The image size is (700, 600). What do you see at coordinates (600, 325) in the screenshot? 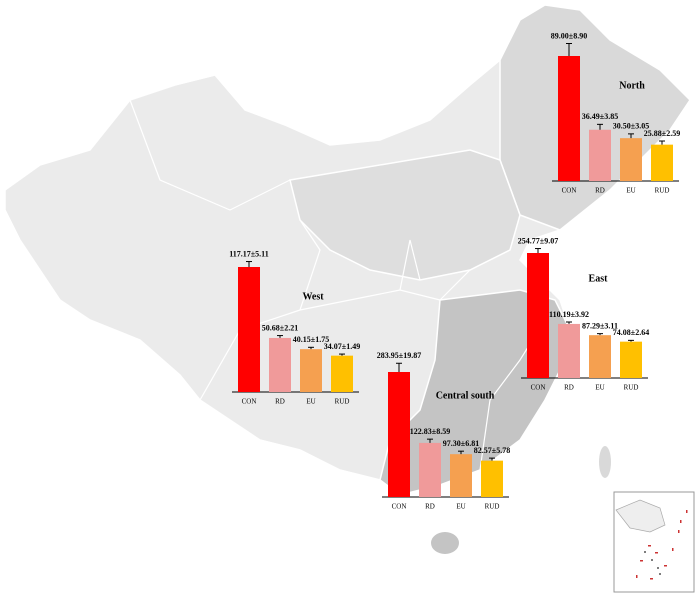
I see `value-label: 87.29±3.11` at bounding box center [600, 325].